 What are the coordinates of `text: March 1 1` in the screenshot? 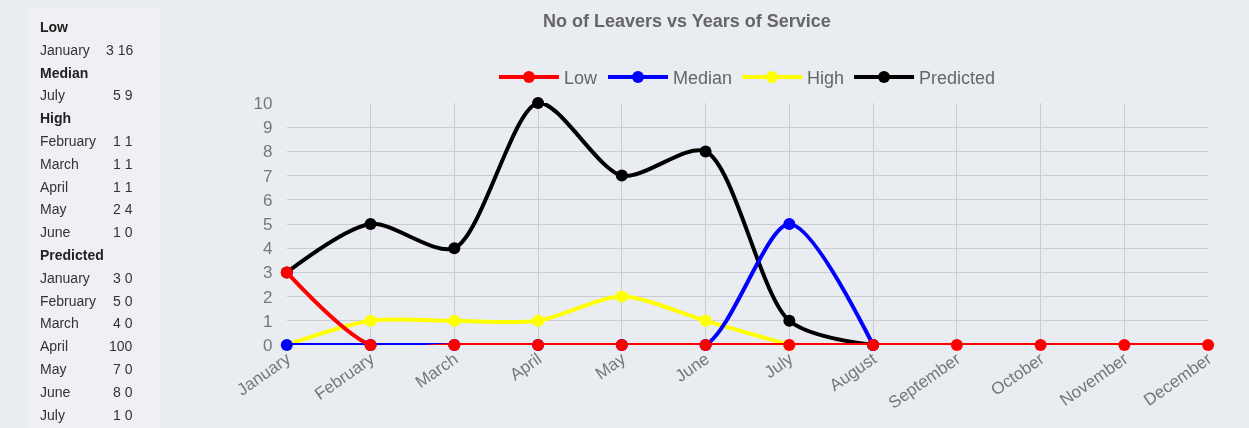 It's located at (86, 164).